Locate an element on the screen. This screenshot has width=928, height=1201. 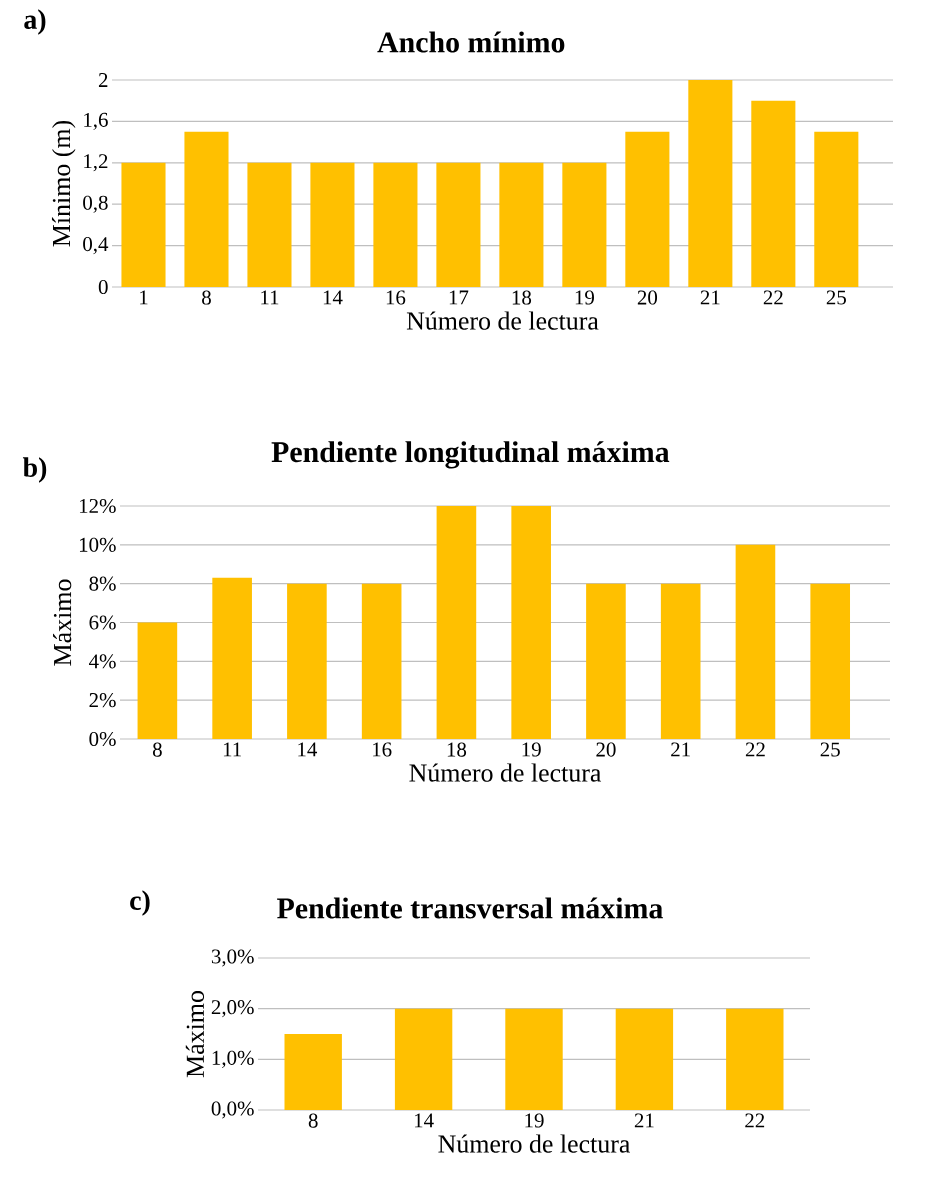
text: c) is located at coordinates (140, 903).